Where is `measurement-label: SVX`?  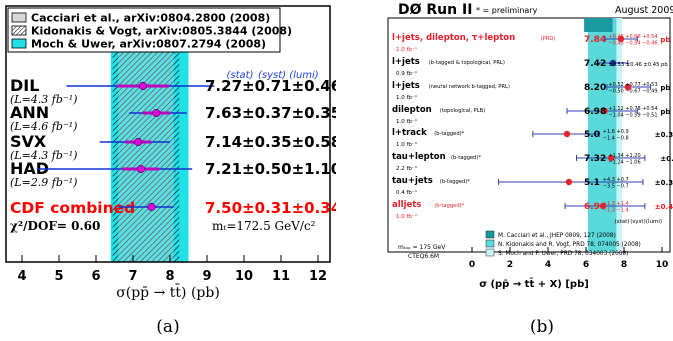 measurement-label: SVX is located at coordinates (28, 141).